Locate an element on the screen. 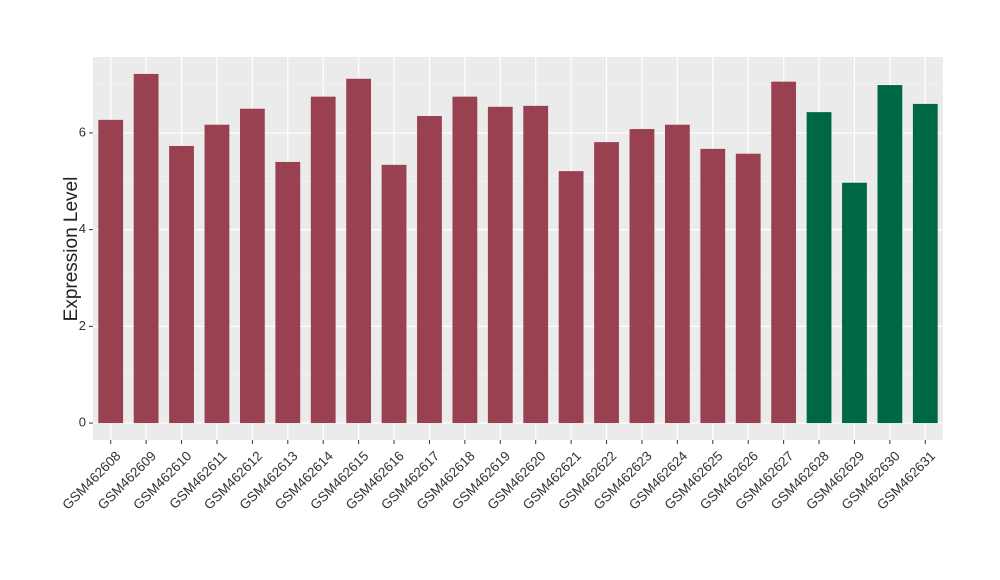 Image resolution: width=1000 pixels, height=580 pixels. y-tick-label: 2 is located at coordinates (82, 325).